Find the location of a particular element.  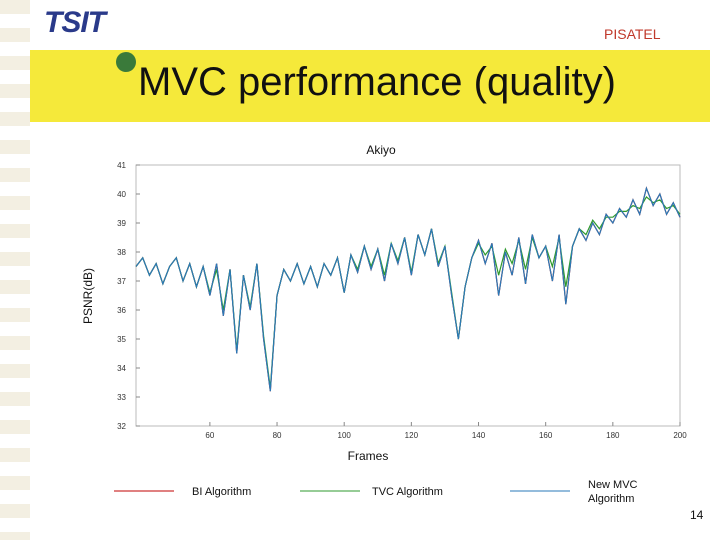

y-tick-label: 32 is located at coordinates (121, 426).